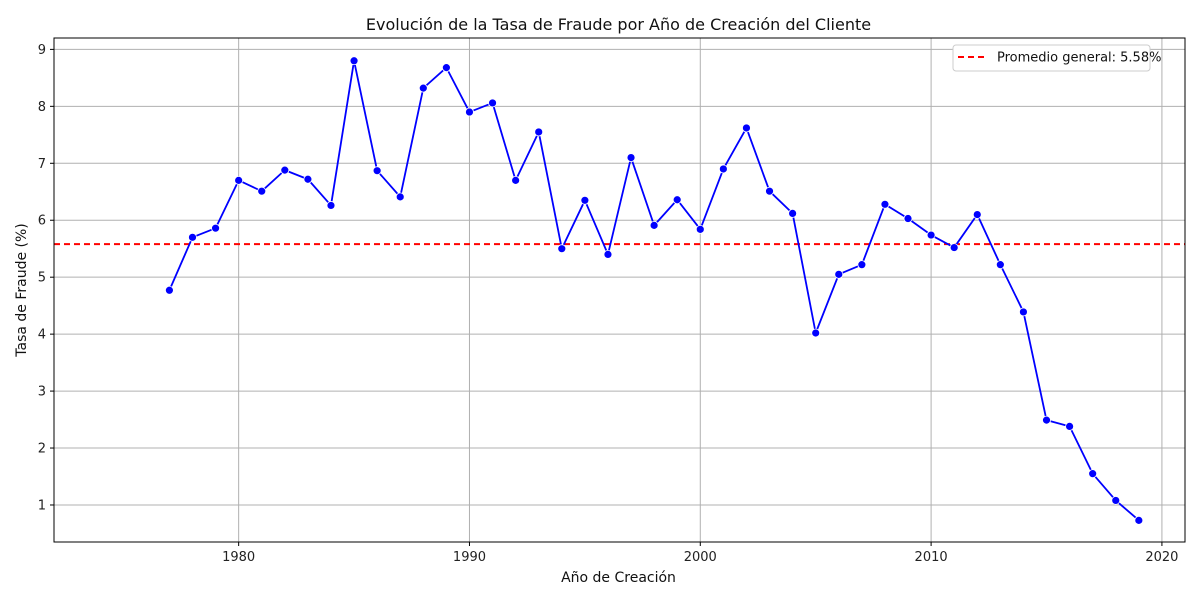 This screenshot has width=1200, height=600. I want to click on y-tick-label: 1, so click(42, 505).